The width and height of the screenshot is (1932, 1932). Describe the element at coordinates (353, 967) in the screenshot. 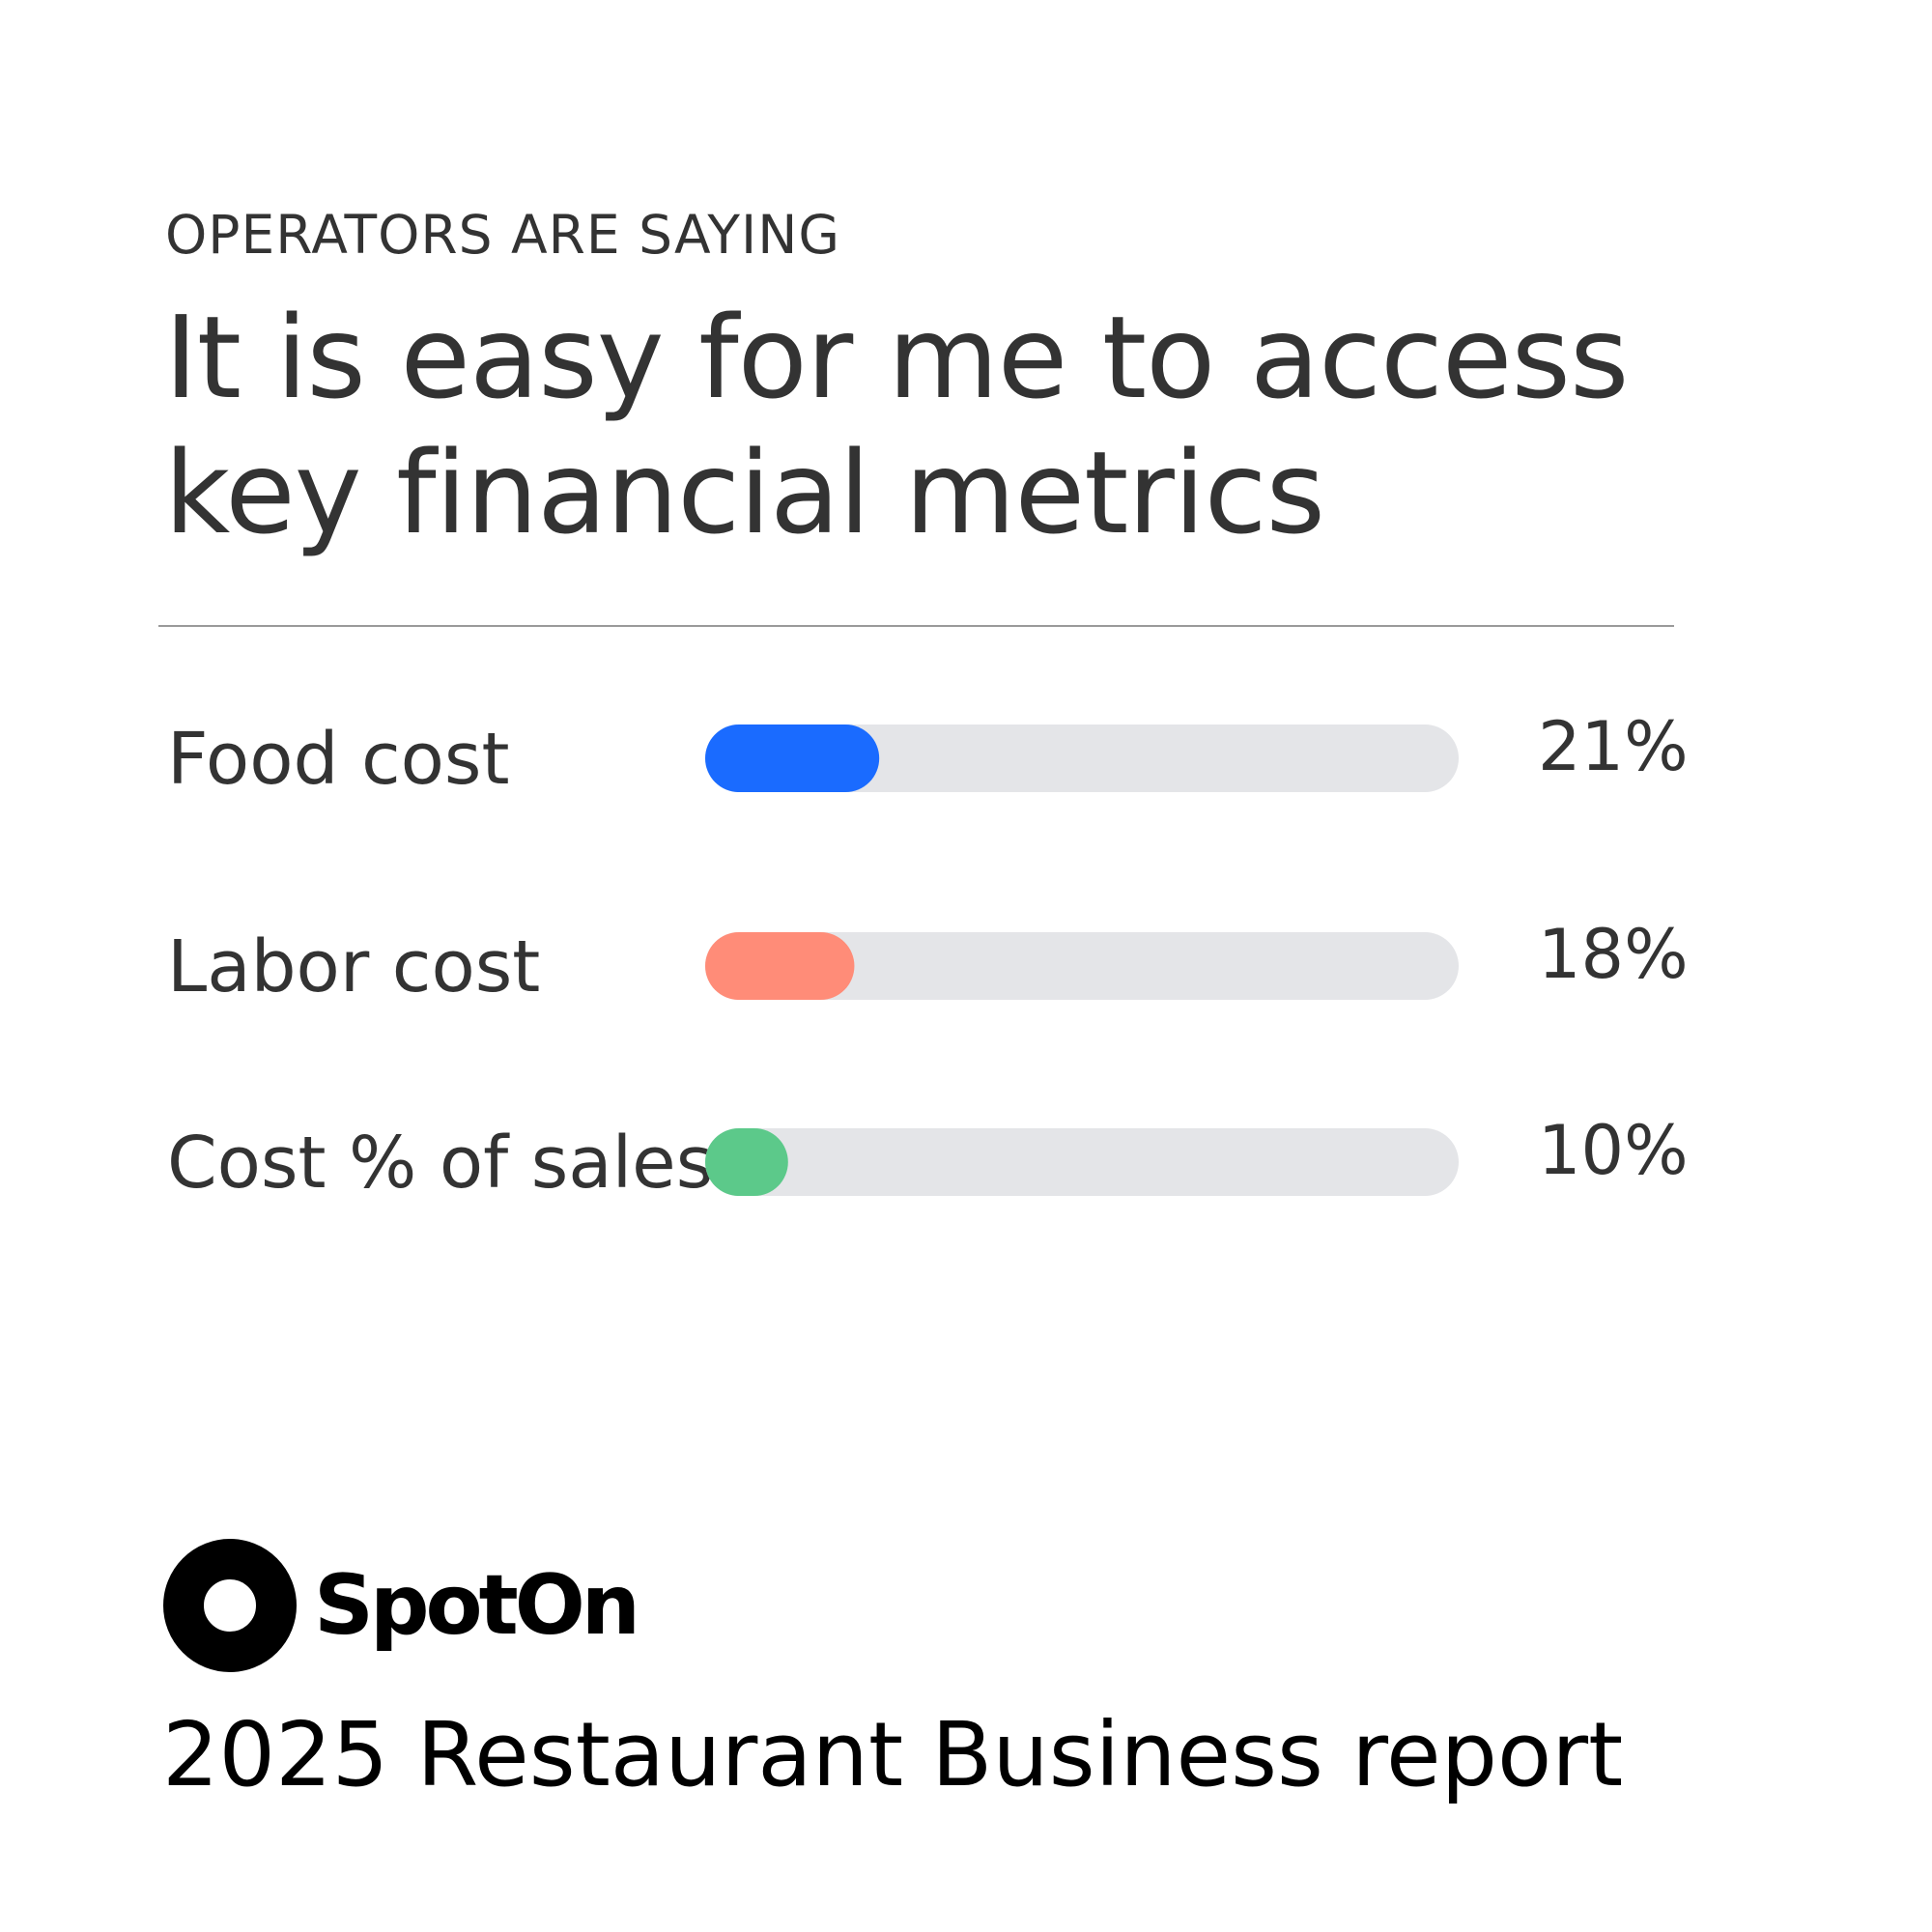

I see `category-label-labor-cost: Labor cost` at that location.